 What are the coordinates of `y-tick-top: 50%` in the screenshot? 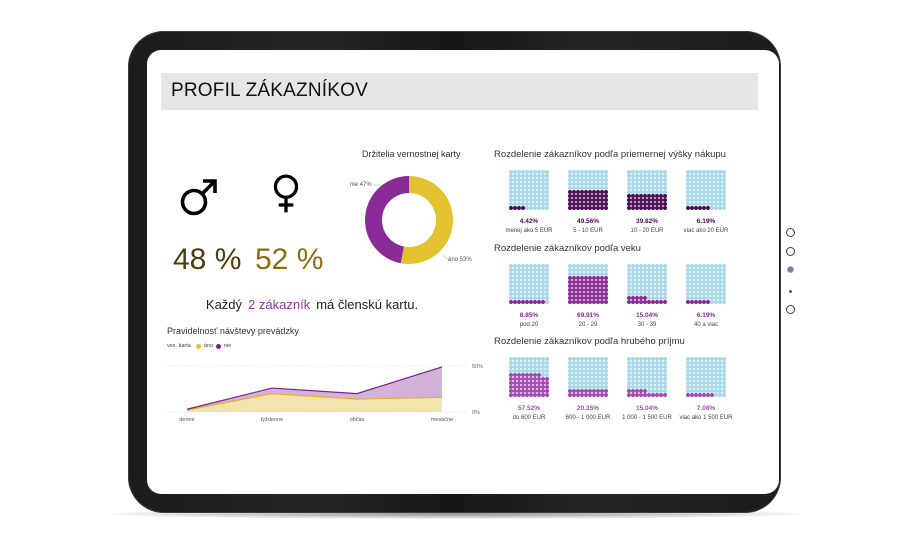 It's located at (477, 367).